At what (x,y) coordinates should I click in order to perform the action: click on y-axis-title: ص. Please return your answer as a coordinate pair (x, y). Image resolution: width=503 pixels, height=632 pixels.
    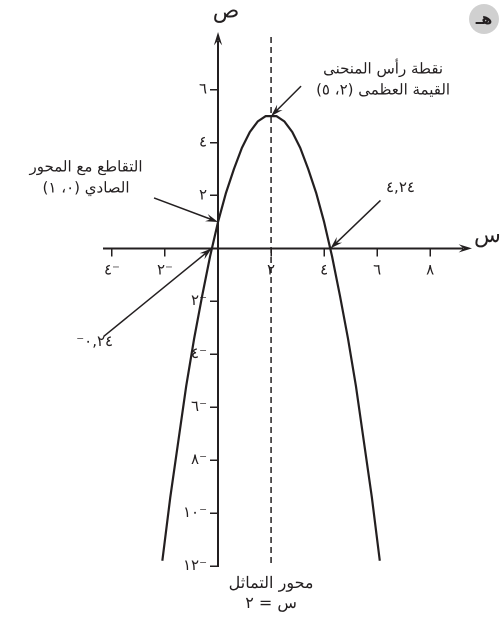
    Looking at the image, I should click on (226, 12).